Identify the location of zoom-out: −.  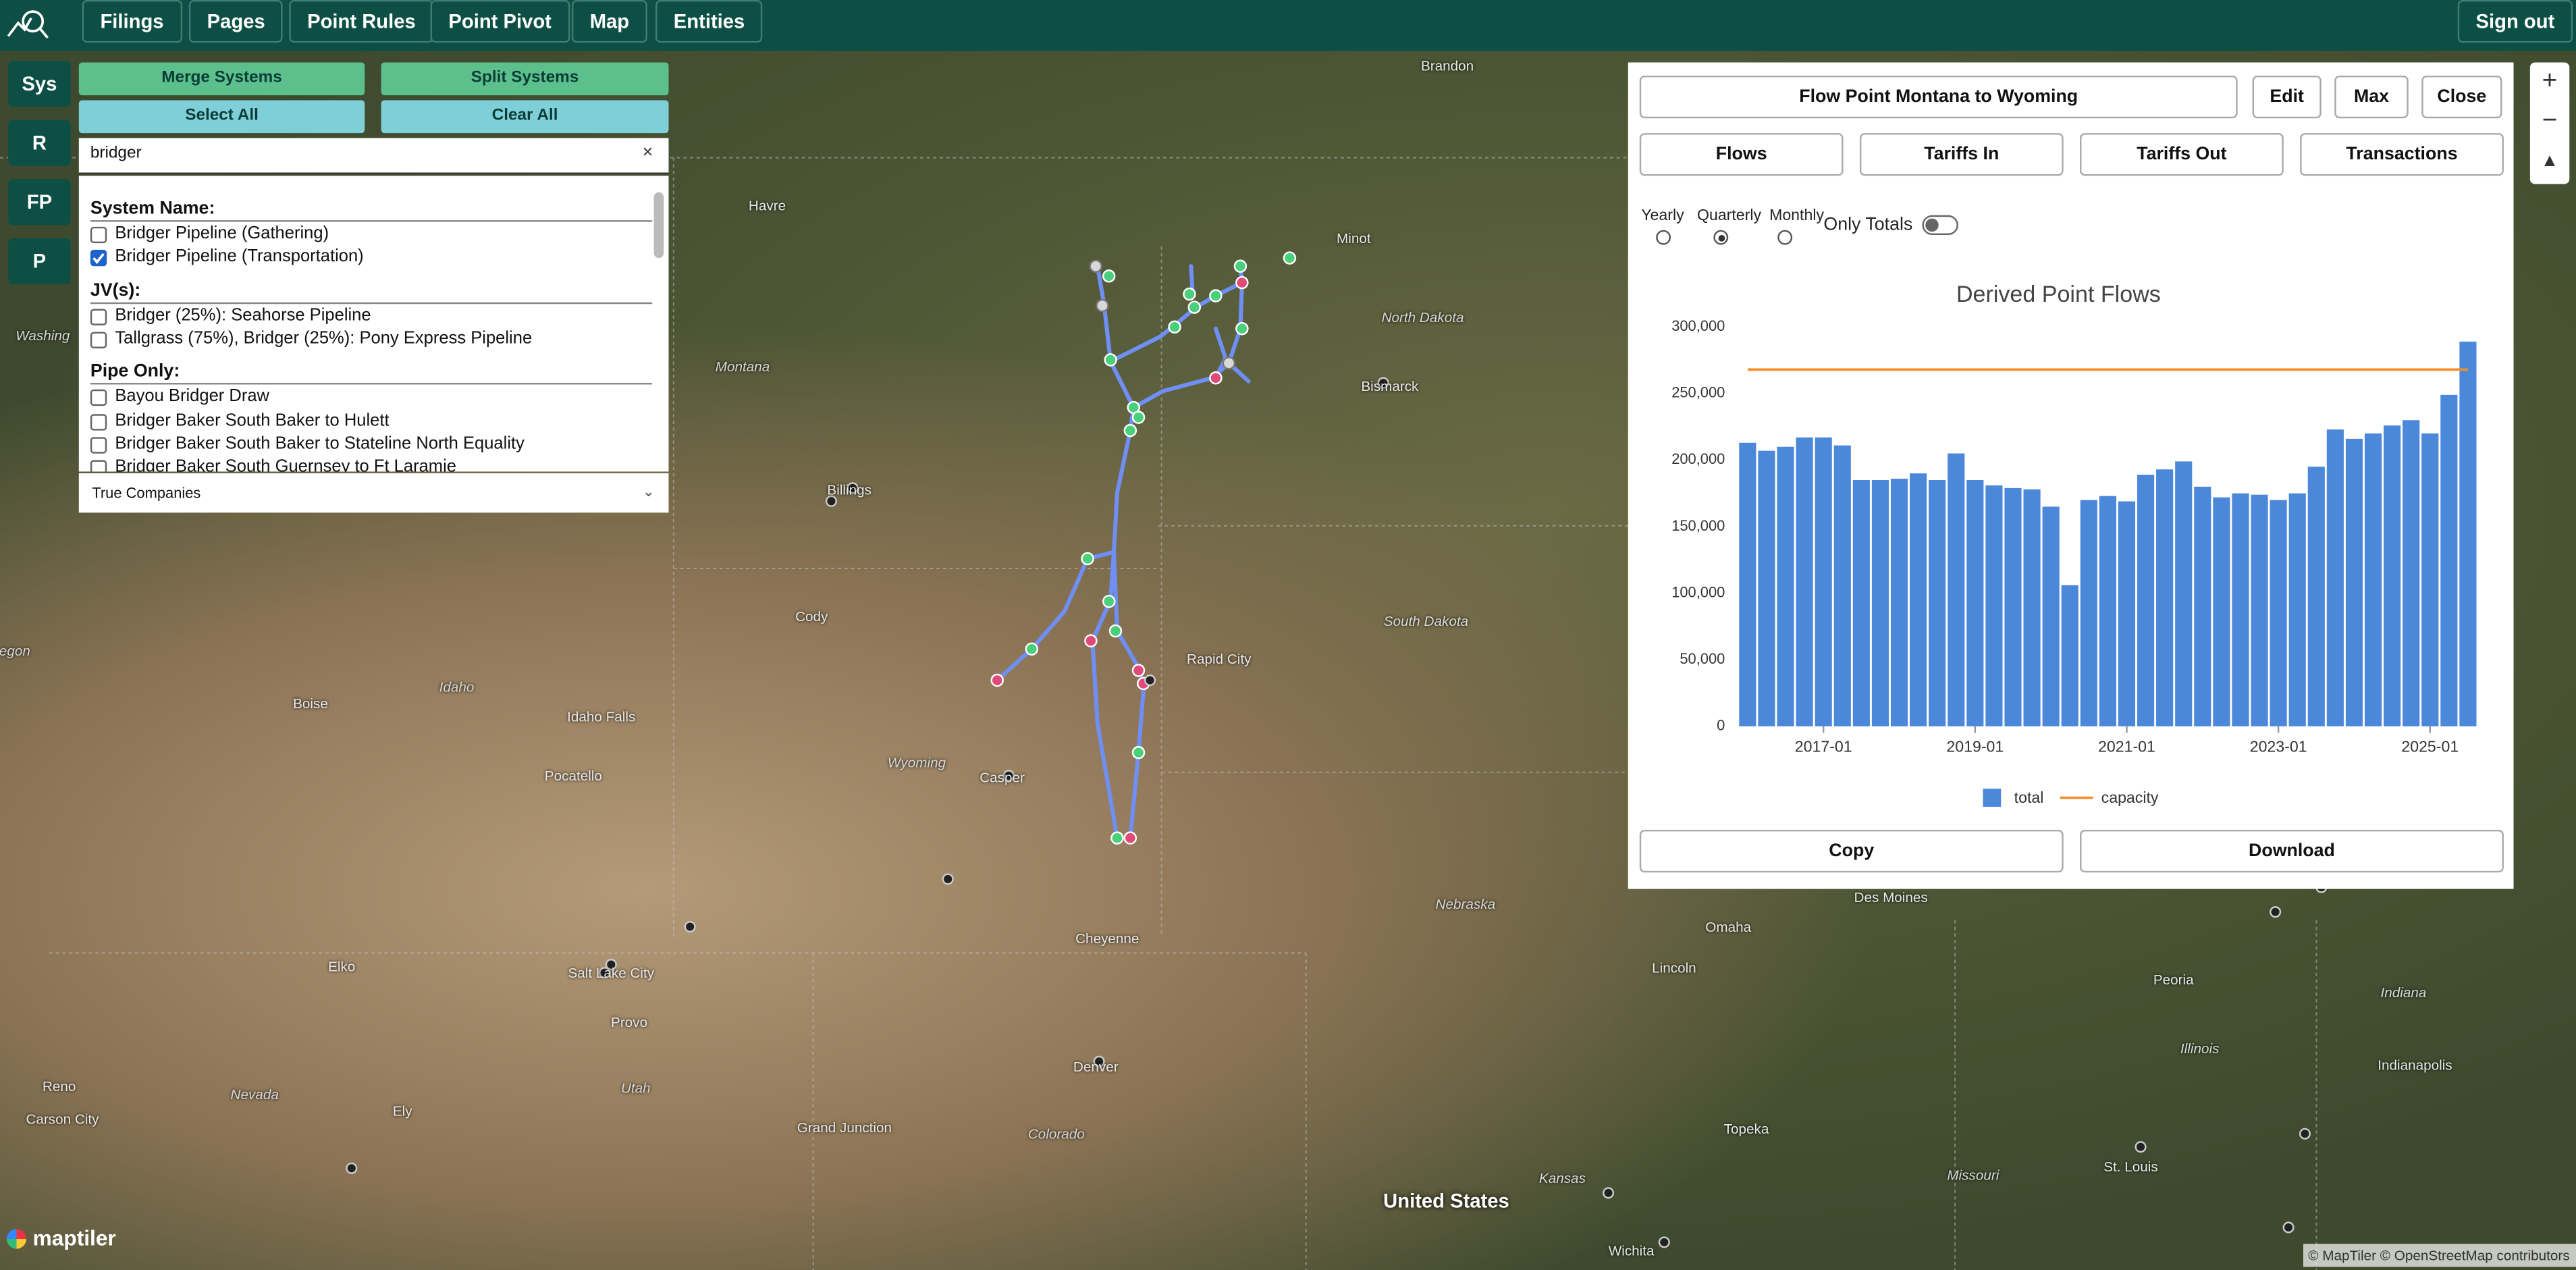
(2550, 121).